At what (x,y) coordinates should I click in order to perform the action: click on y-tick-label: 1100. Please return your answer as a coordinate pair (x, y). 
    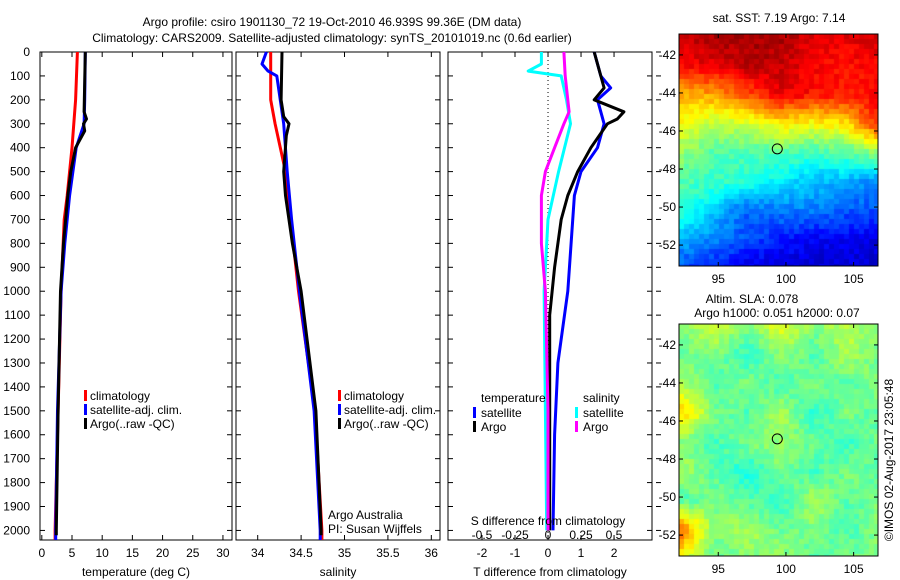
    Looking at the image, I should click on (17, 315).